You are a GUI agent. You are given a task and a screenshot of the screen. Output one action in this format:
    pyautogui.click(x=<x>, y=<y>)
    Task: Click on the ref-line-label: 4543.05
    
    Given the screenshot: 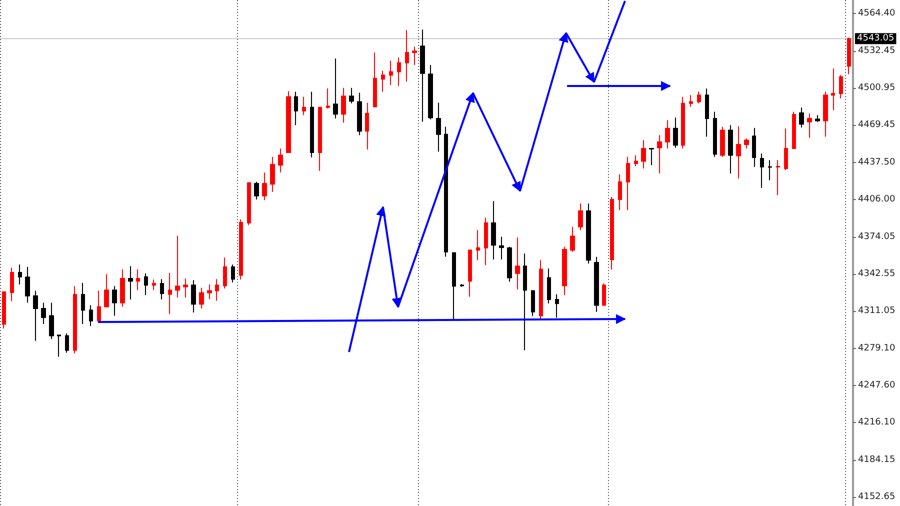 What is the action you would take?
    pyautogui.click(x=875, y=39)
    